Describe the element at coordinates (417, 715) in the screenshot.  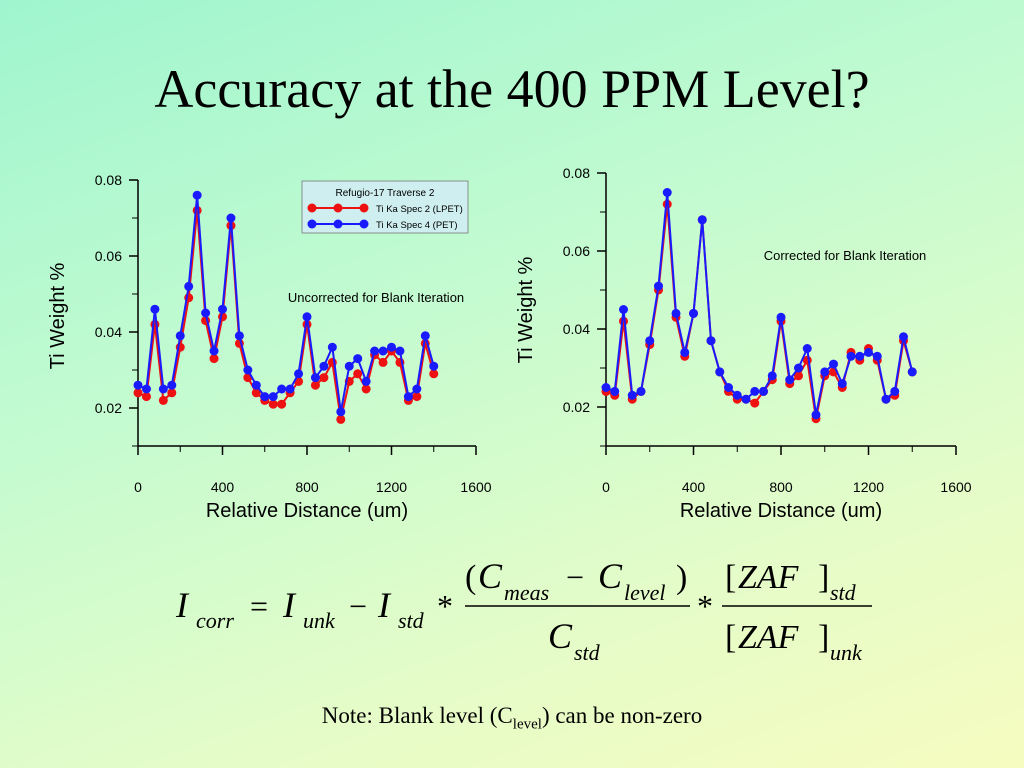
I see `note-prefix: Note: Blank level (C` at that location.